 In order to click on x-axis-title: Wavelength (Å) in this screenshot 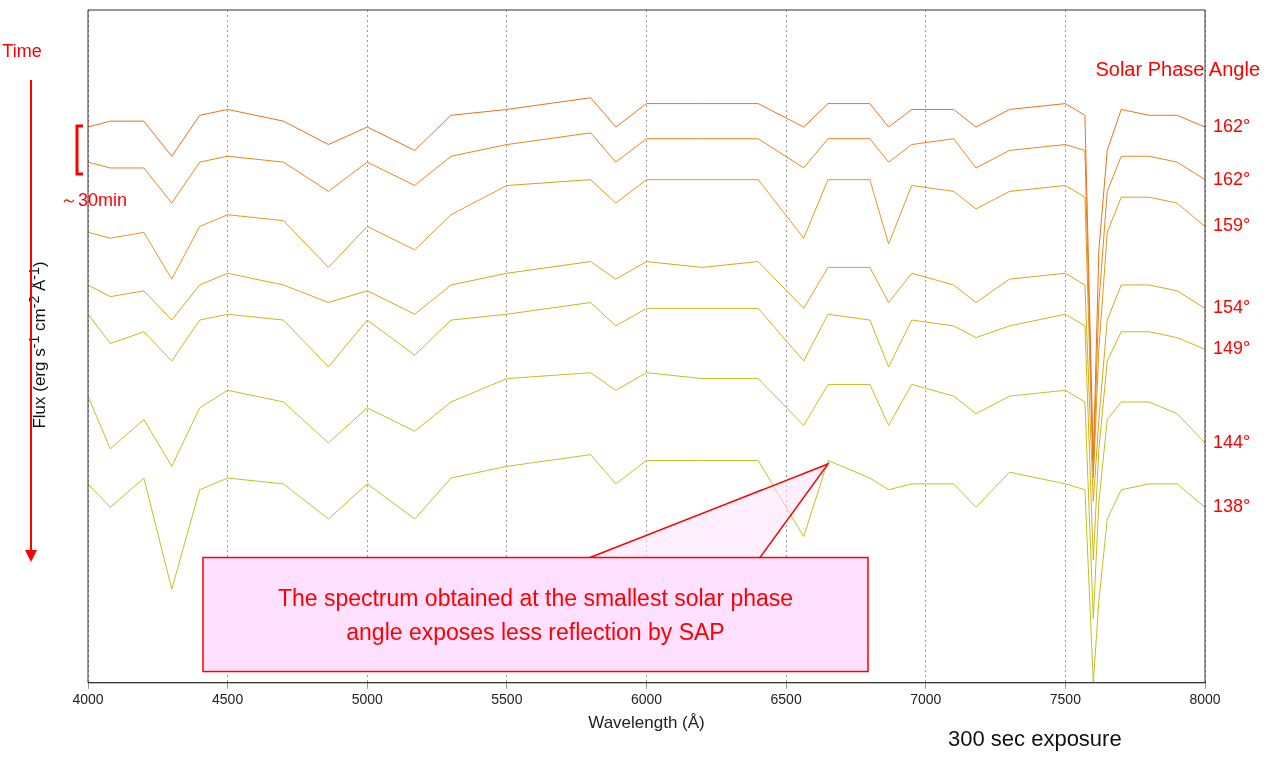, I will do `click(646, 723)`.